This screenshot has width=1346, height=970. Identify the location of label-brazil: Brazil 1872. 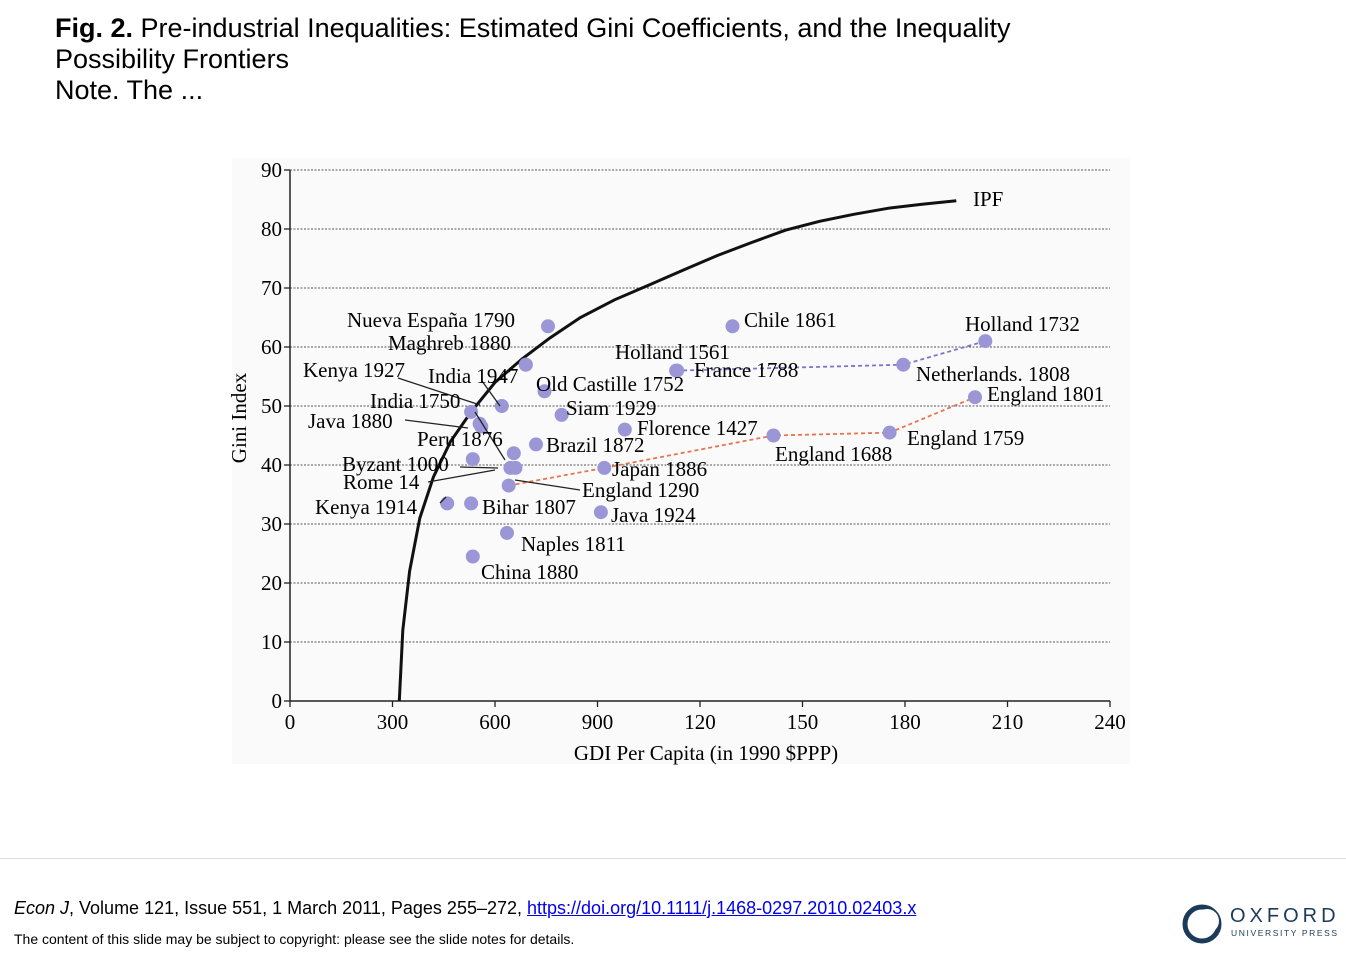
(595, 445).